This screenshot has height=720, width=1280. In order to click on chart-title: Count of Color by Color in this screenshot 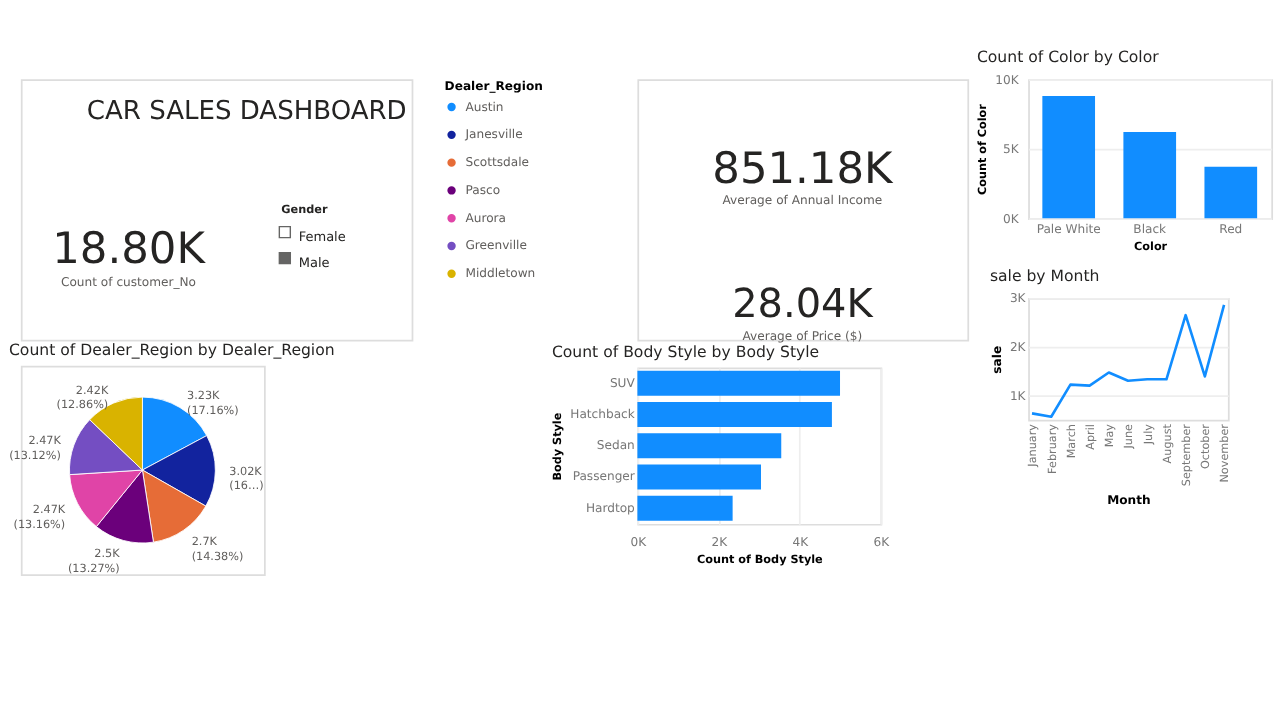, I will do `click(1068, 56)`.